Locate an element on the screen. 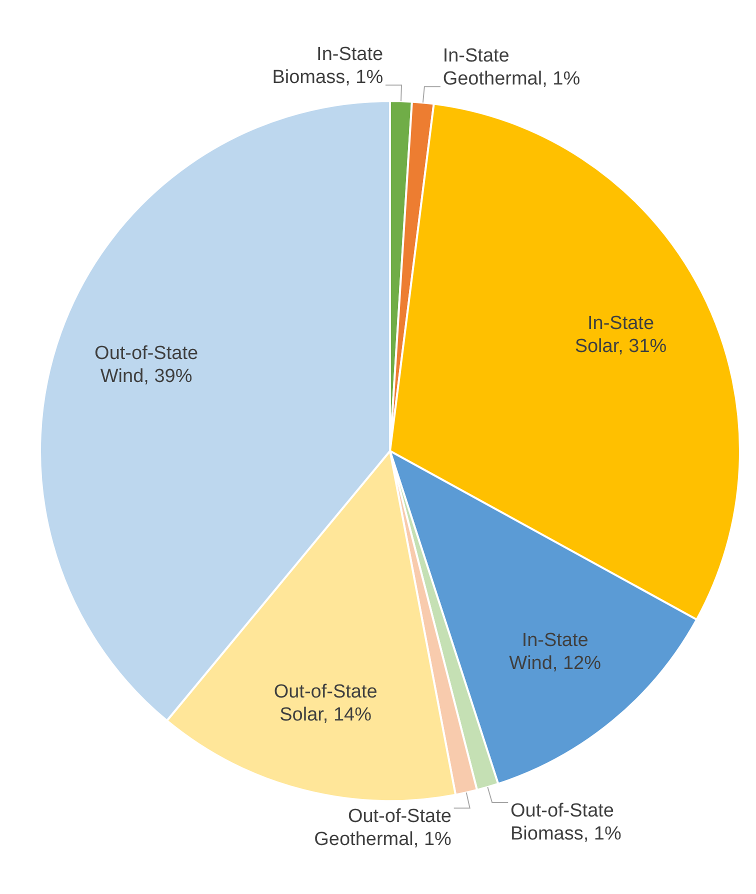  slice-label: In-State Wind, 12% is located at coordinates (555, 652).